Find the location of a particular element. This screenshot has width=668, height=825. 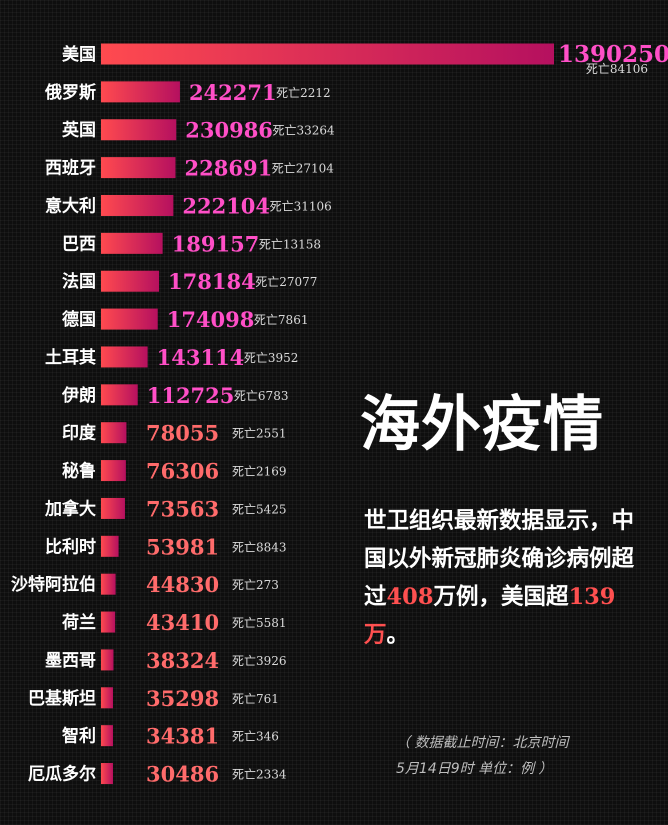

death-label: 死亡13158 is located at coordinates (290, 244).